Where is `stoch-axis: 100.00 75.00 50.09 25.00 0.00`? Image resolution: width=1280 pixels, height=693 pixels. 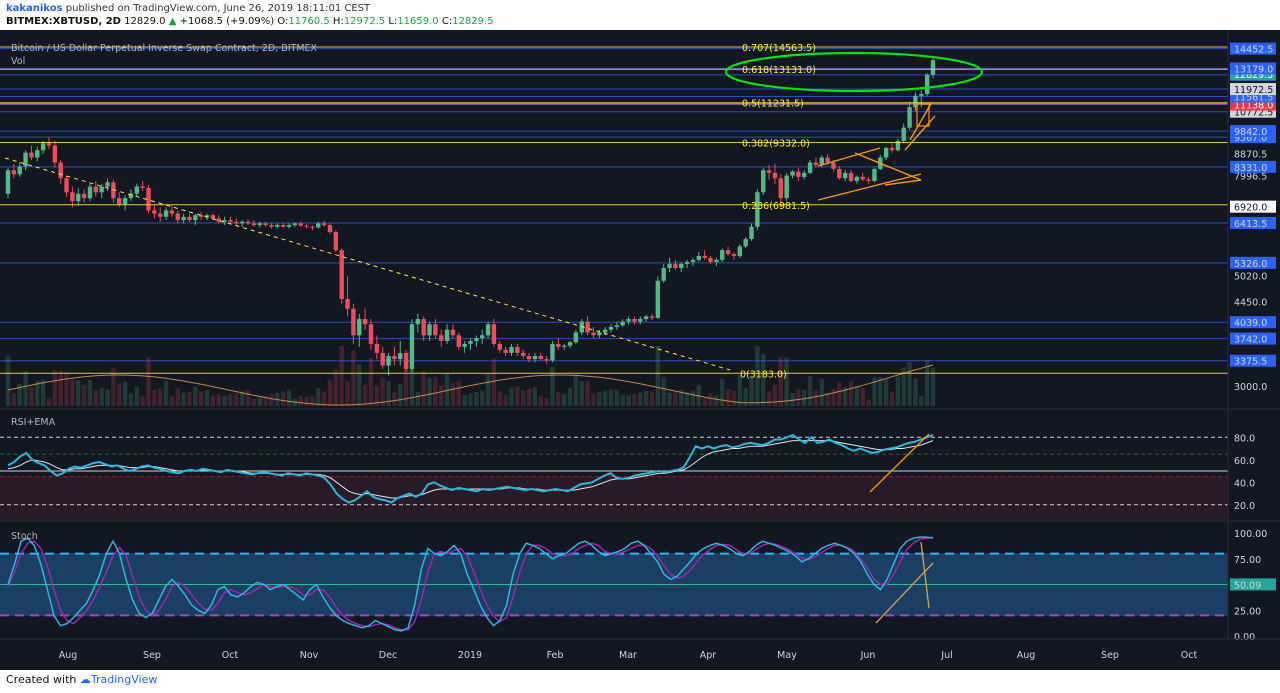 stoch-axis: 100.00 75.00 50.09 25.00 0.00 is located at coordinates (1254, 582).